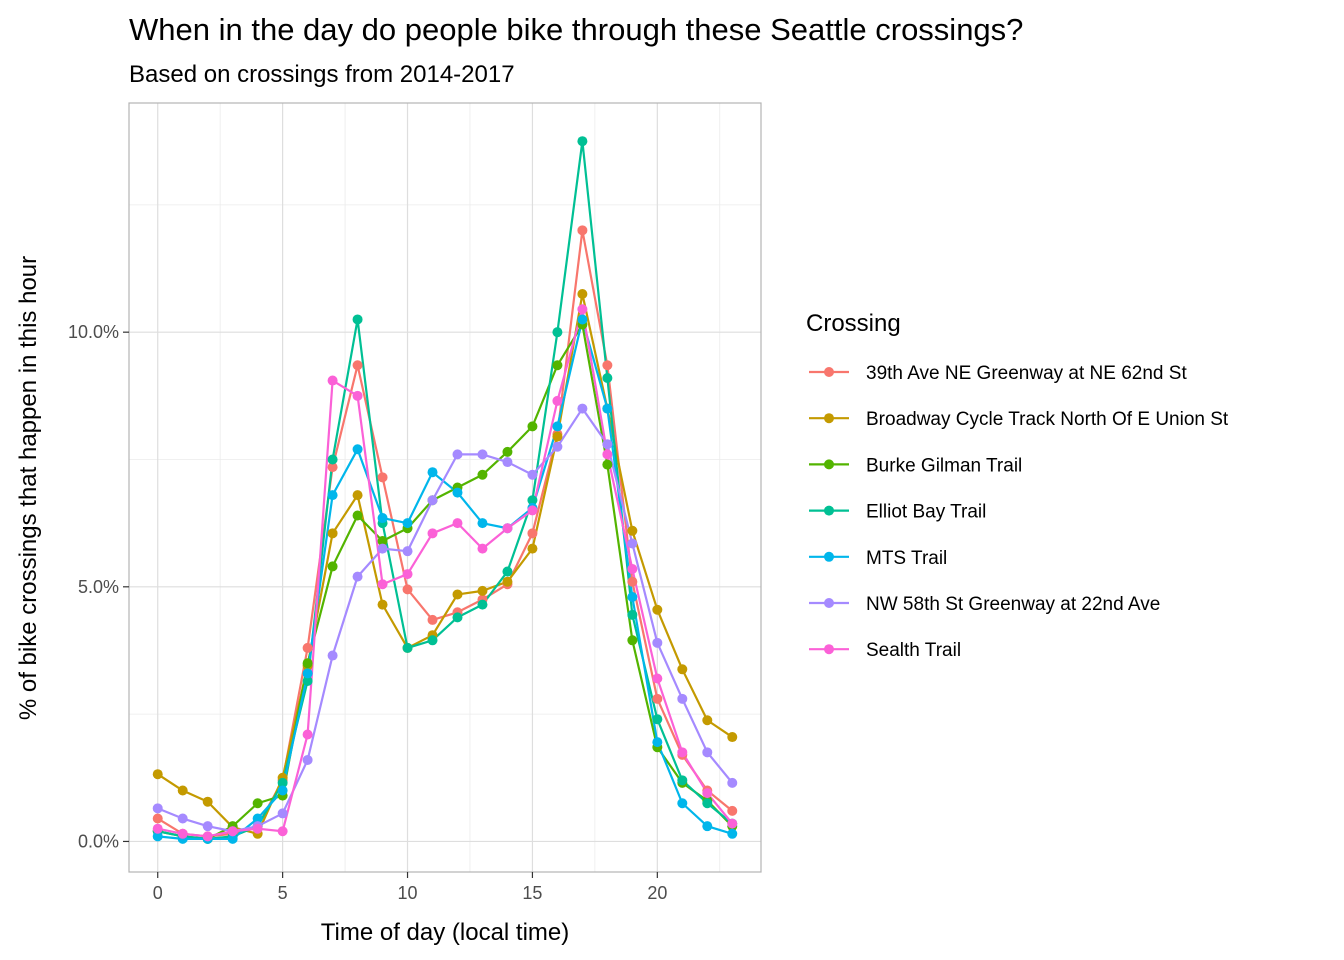 Image resolution: width=1344 pixels, height=960 pixels. I want to click on y-tick-label: 10.0%, so click(93, 332).